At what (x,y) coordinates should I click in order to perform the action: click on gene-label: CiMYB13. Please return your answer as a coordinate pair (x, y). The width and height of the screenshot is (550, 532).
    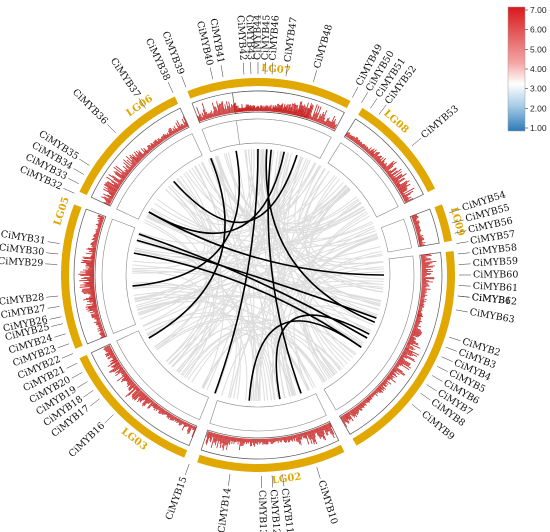
    Looking at the image, I should click on (262, 511).